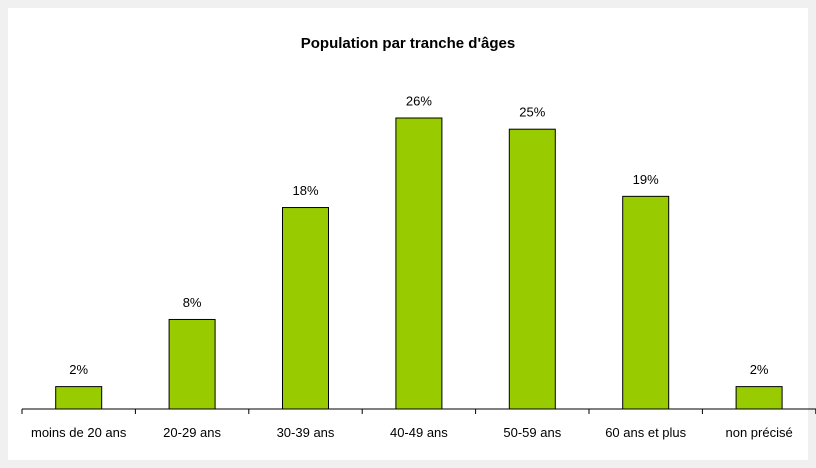  Describe the element at coordinates (419, 100) in the screenshot. I see `data-label: 26%` at that location.